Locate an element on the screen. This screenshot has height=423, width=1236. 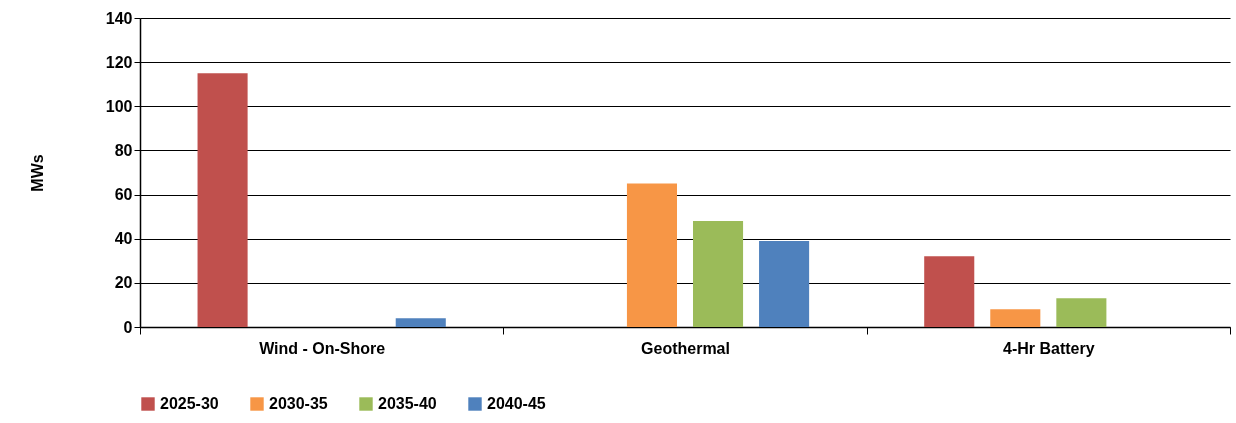
y-tick-label: 60 is located at coordinates (123, 195).